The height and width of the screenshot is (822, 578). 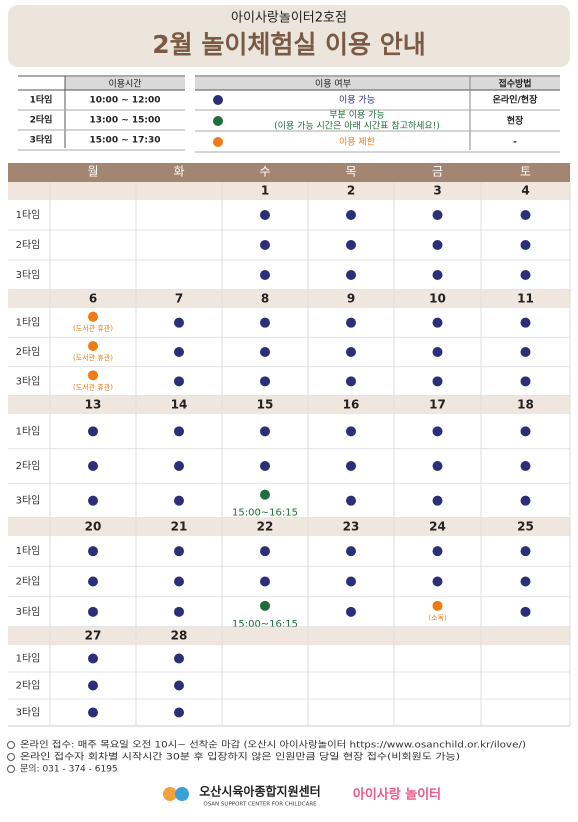 I want to click on title: 2월 놀이체험실 이용 안내, so click(x=289, y=44).